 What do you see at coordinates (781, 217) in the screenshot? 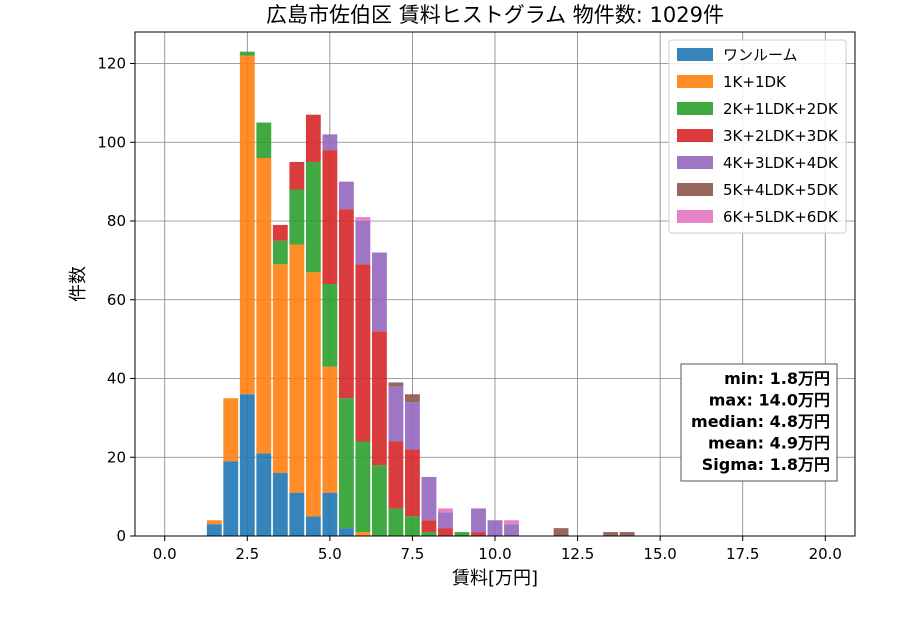
I see `legend-label: 6K+5LDK+6DK` at bounding box center [781, 217].